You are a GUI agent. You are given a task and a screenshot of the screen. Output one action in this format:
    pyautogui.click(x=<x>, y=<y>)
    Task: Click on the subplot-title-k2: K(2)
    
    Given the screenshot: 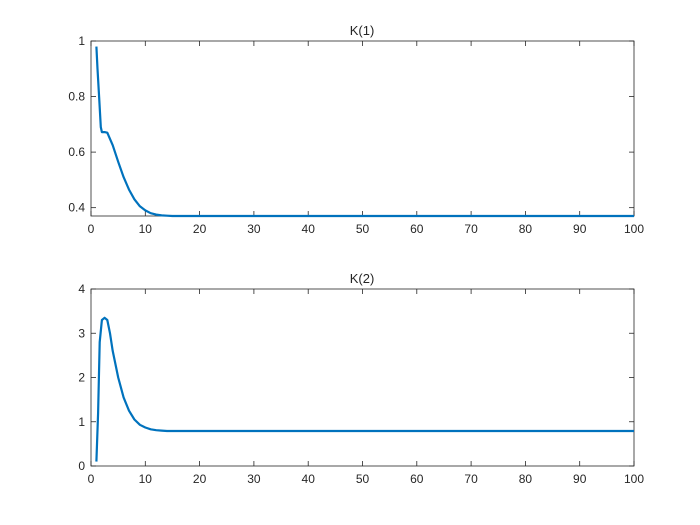 What is the action you would take?
    pyautogui.click(x=362, y=278)
    